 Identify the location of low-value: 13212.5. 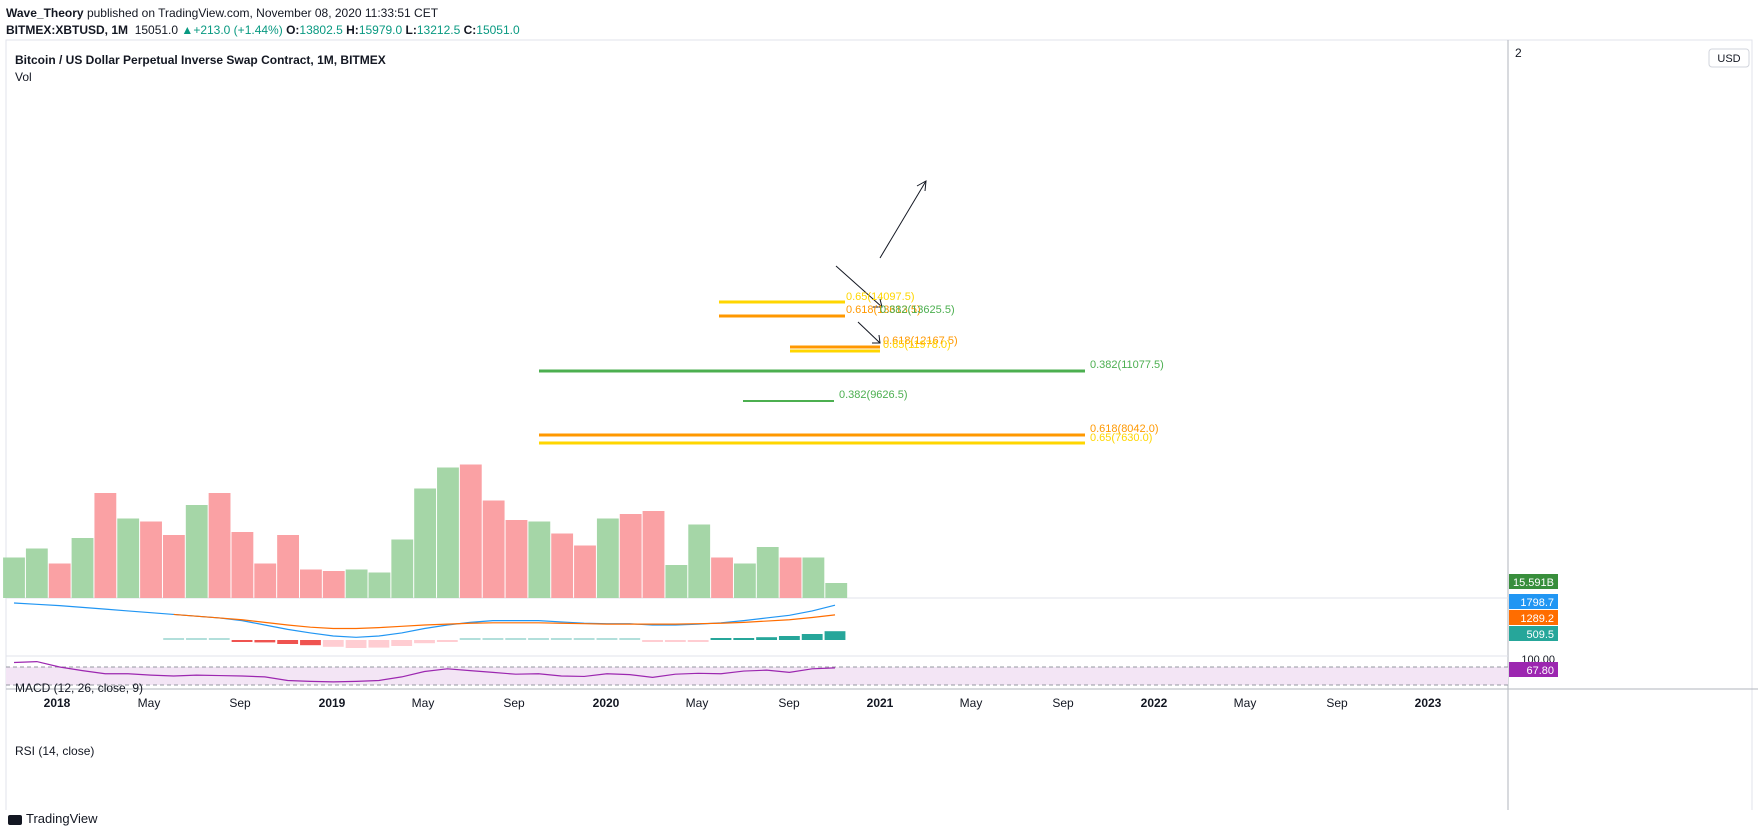
(438, 30).